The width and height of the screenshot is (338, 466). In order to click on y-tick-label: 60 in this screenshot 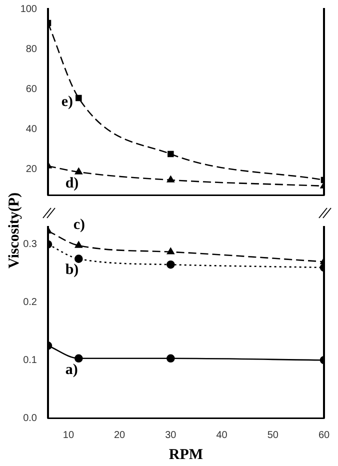, I will do `click(32, 89)`.